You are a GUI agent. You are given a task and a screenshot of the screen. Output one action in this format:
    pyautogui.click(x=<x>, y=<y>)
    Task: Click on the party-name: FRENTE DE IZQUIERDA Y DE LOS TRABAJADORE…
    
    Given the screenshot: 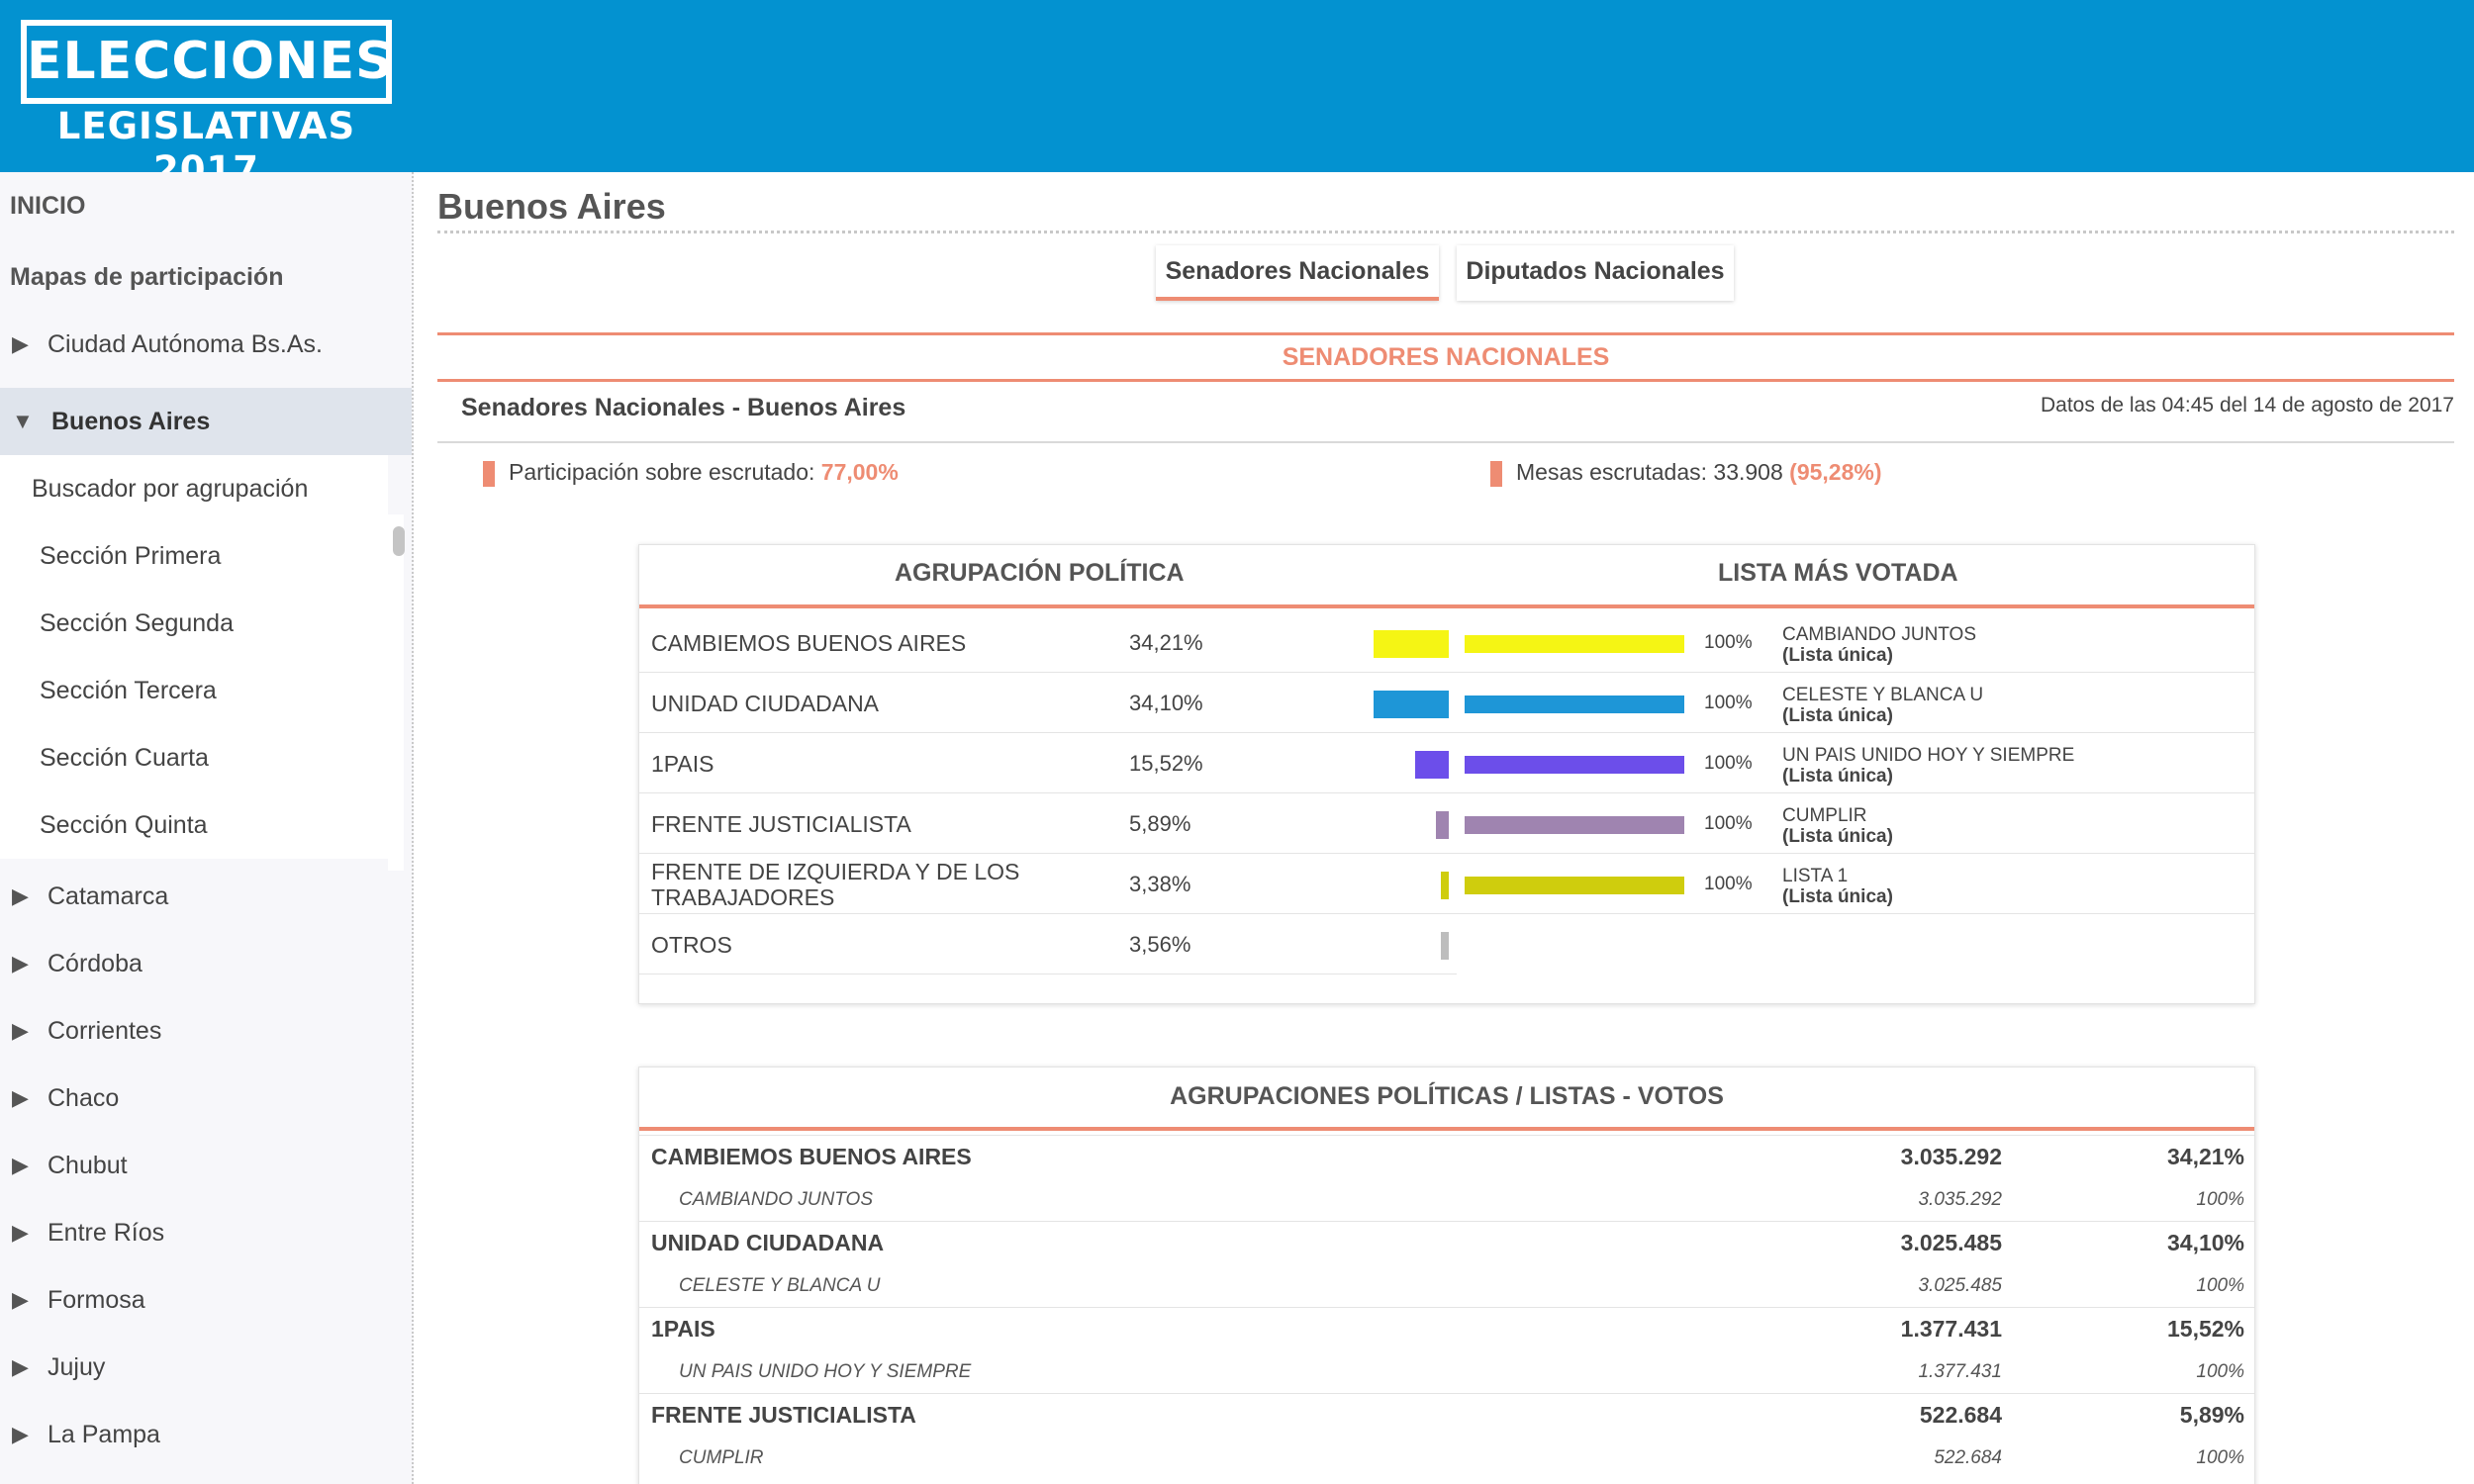 What is the action you would take?
    pyautogui.click(x=836, y=884)
    